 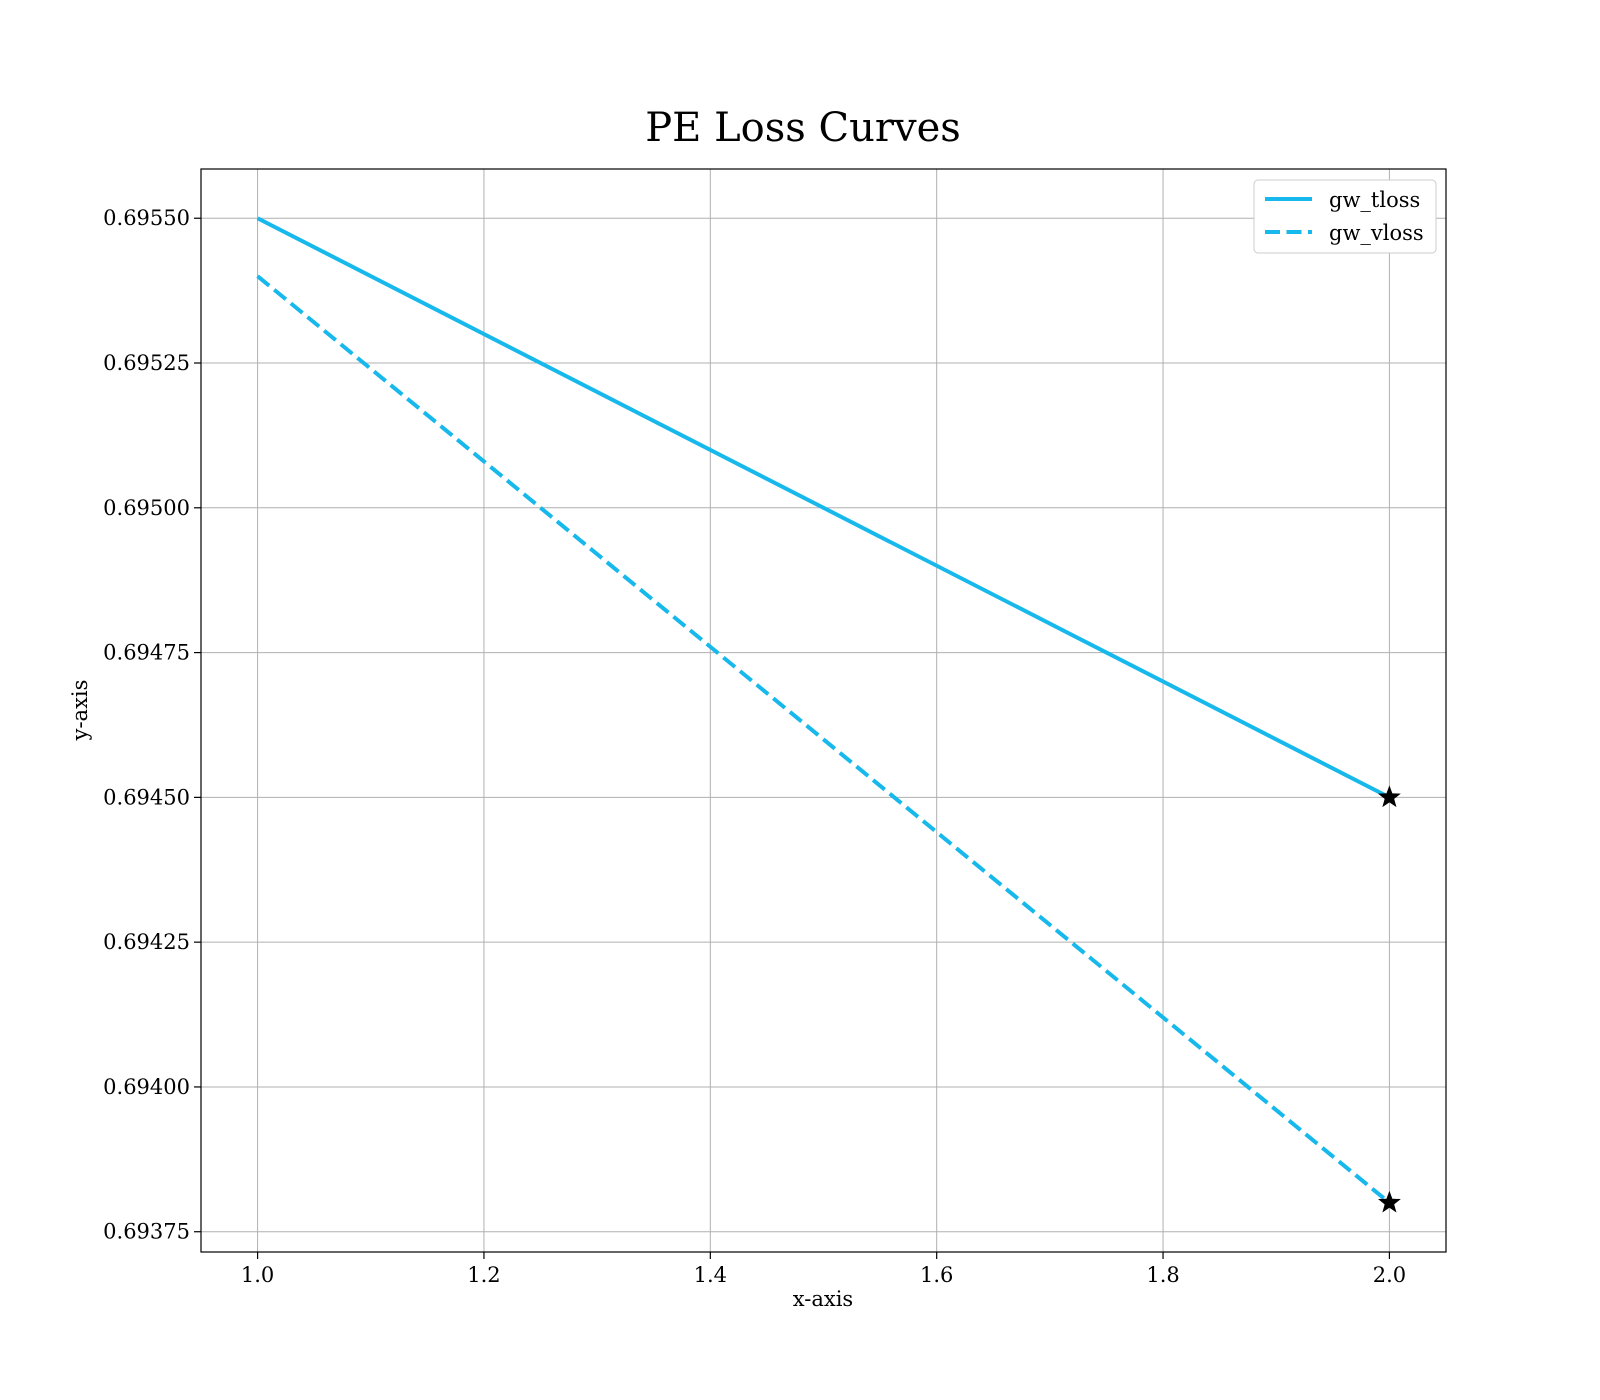 I want to click on x-tick-label: 1.0, so click(x=257, y=1275).